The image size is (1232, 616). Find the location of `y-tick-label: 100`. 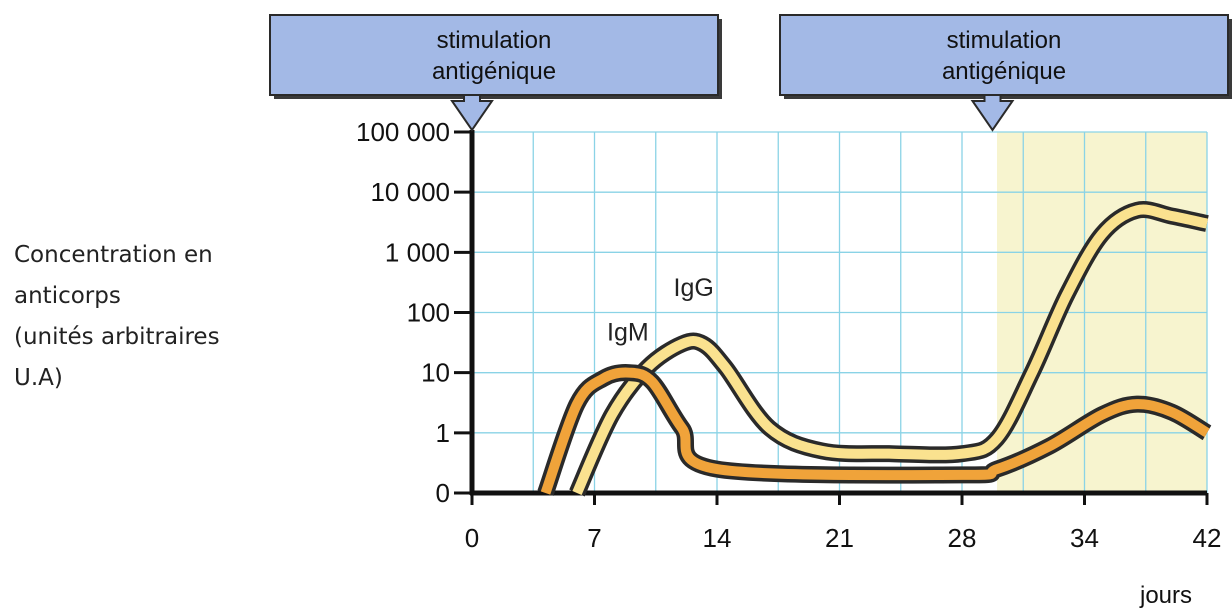

y-tick-label: 100 is located at coordinates (428, 313).